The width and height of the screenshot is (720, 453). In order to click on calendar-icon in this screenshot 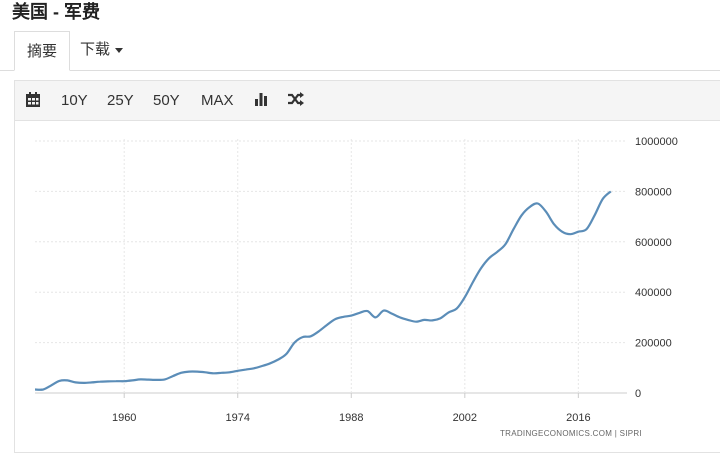, I will do `click(33, 101)`.